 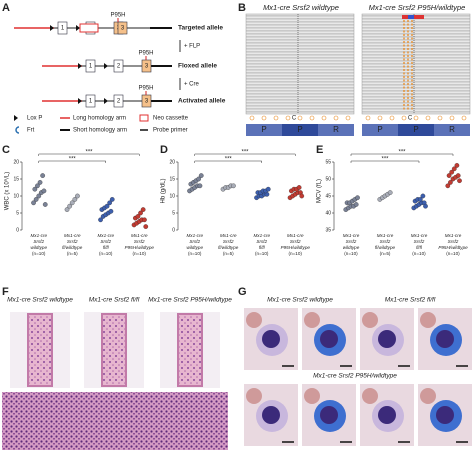 I want to click on legend-label: Lox P, so click(x=34, y=119).